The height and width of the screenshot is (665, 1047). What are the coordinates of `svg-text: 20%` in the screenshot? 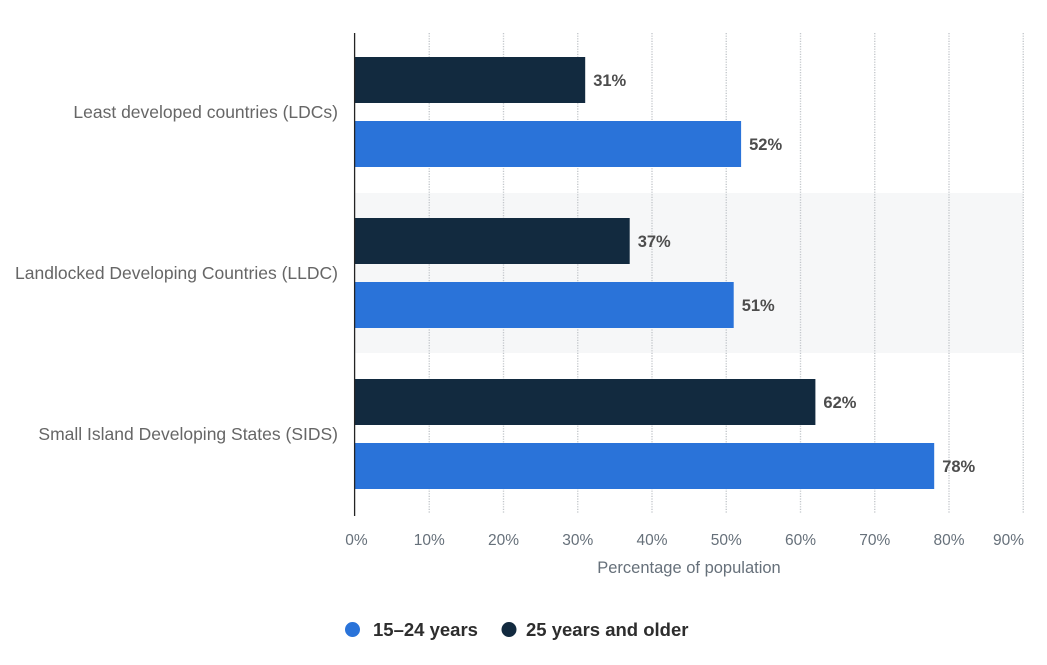 It's located at (503, 540).